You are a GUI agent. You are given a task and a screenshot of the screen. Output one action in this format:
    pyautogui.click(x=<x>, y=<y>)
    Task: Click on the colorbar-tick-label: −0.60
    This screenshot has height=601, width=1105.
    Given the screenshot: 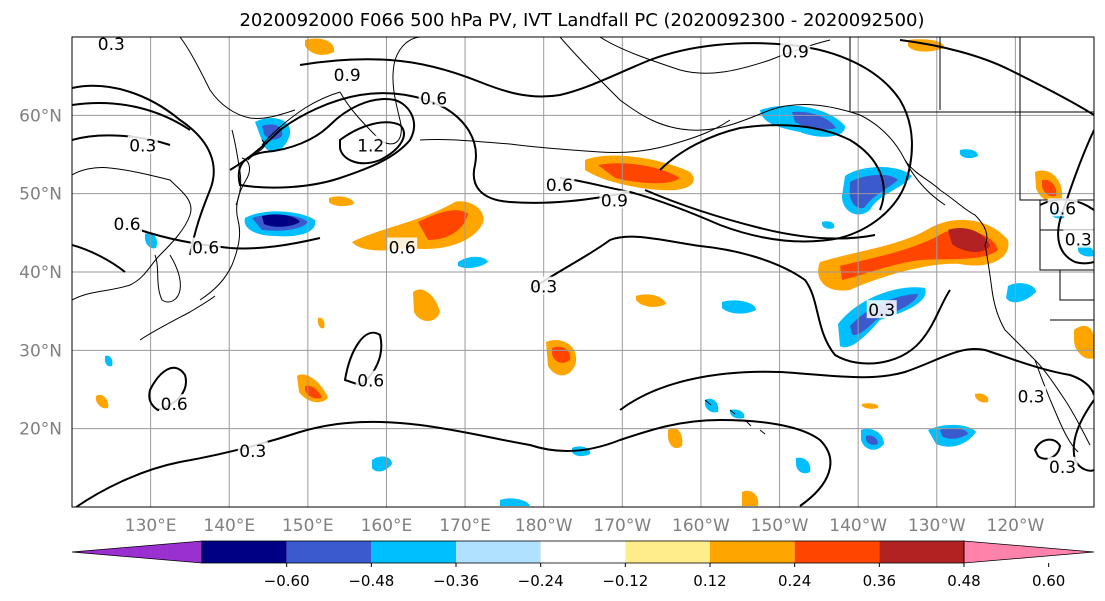 What is the action you would take?
    pyautogui.click(x=287, y=581)
    